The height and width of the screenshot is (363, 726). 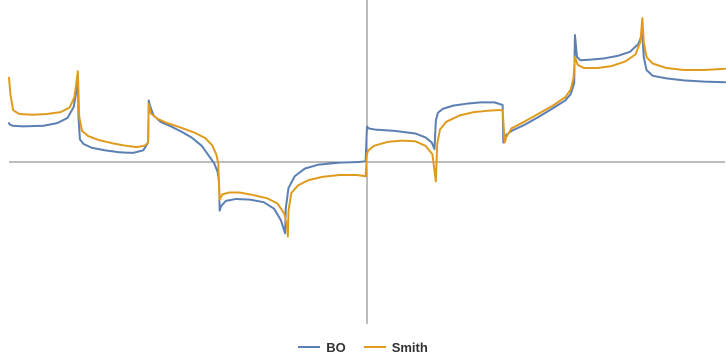 What do you see at coordinates (374, 347) in the screenshot?
I see `legend-swatch-smith` at bounding box center [374, 347].